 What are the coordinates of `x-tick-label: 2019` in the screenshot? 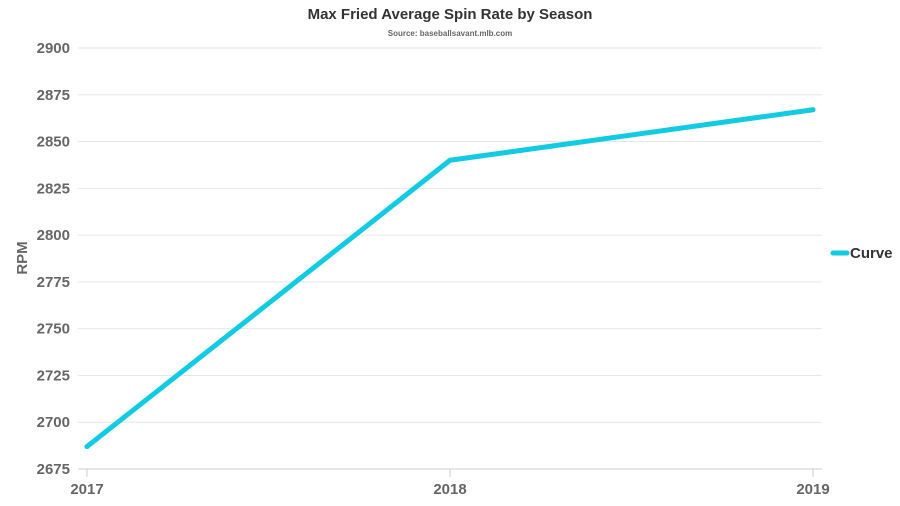 It's located at (812, 489).